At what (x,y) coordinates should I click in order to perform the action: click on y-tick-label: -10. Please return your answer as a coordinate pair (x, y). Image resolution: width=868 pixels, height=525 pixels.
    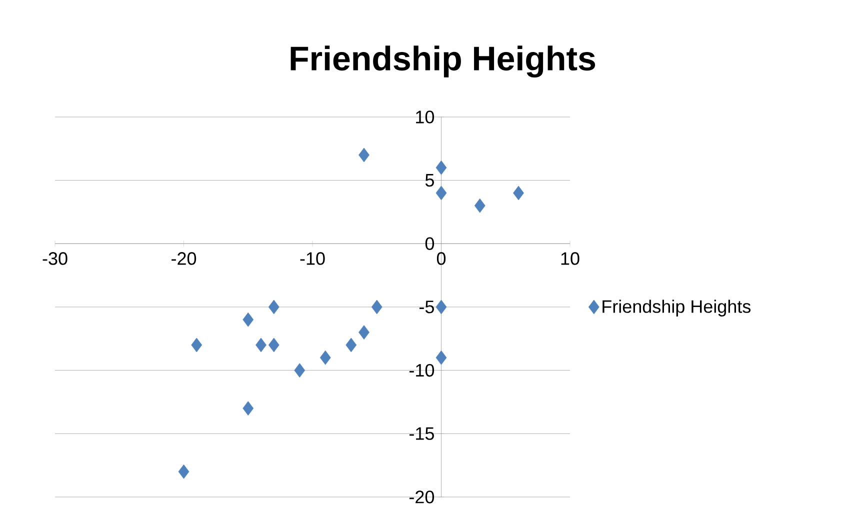
    Looking at the image, I should click on (422, 370).